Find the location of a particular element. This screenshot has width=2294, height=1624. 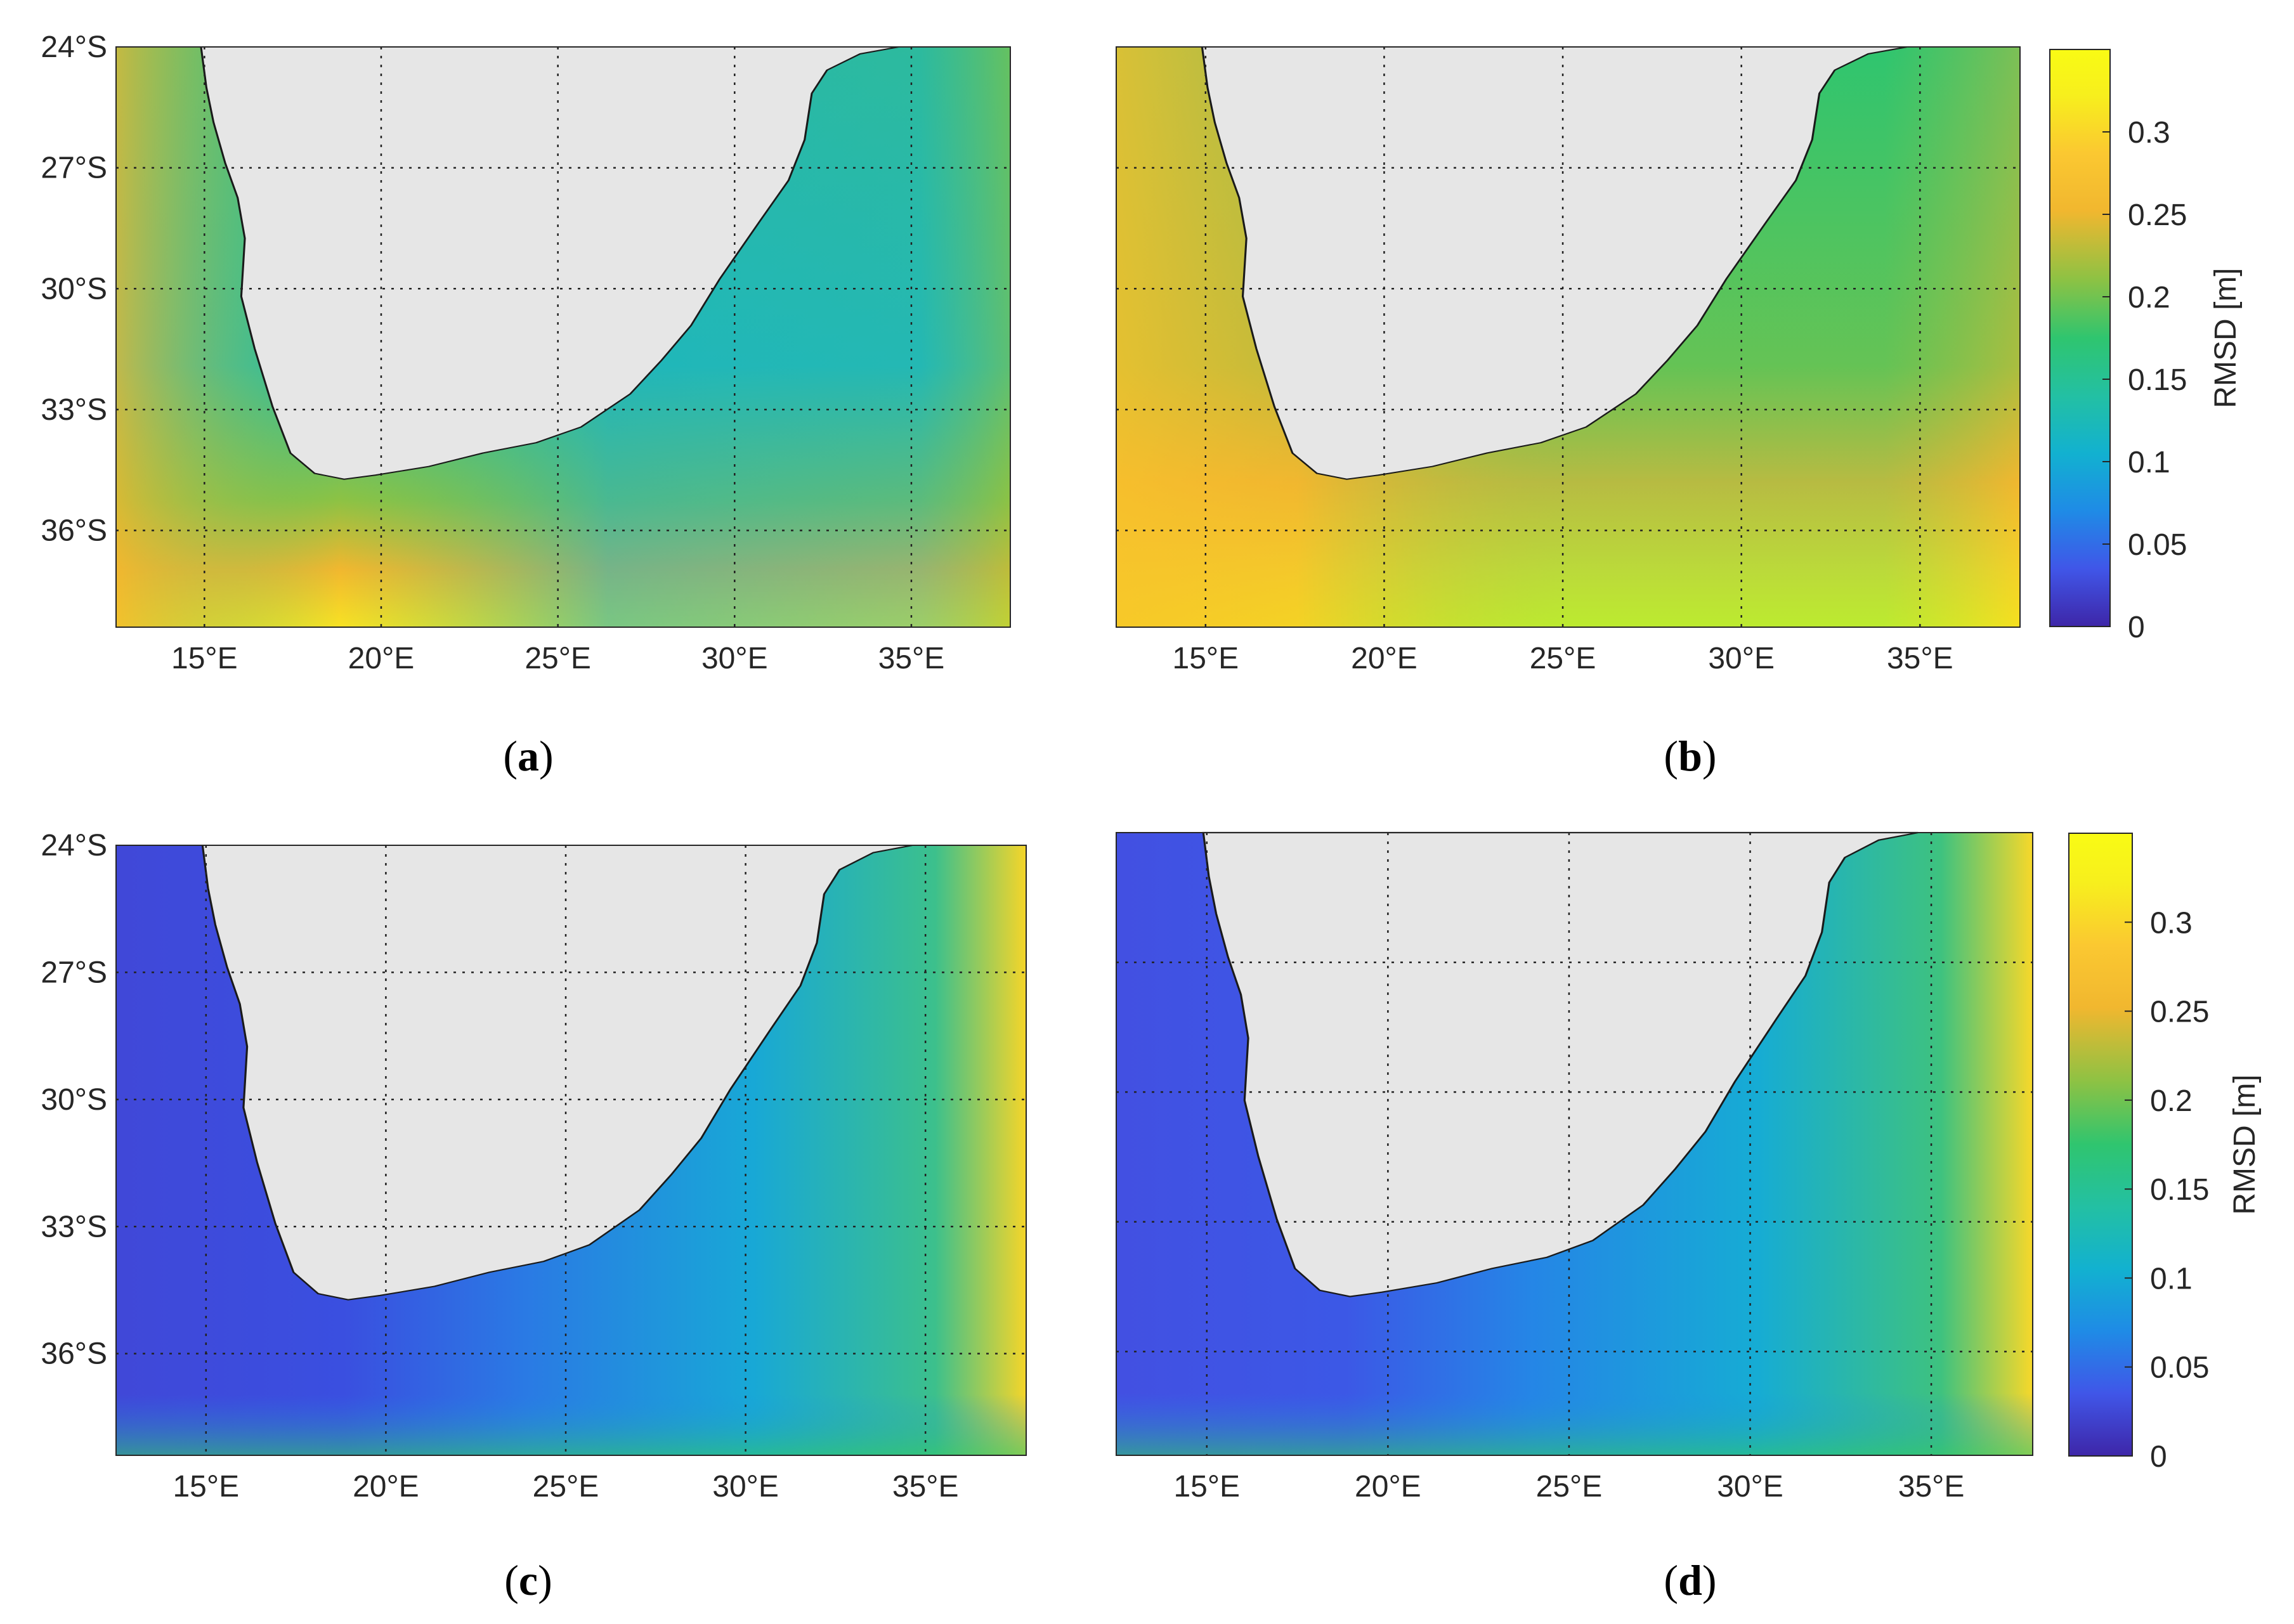

frame-a is located at coordinates (563, 337).